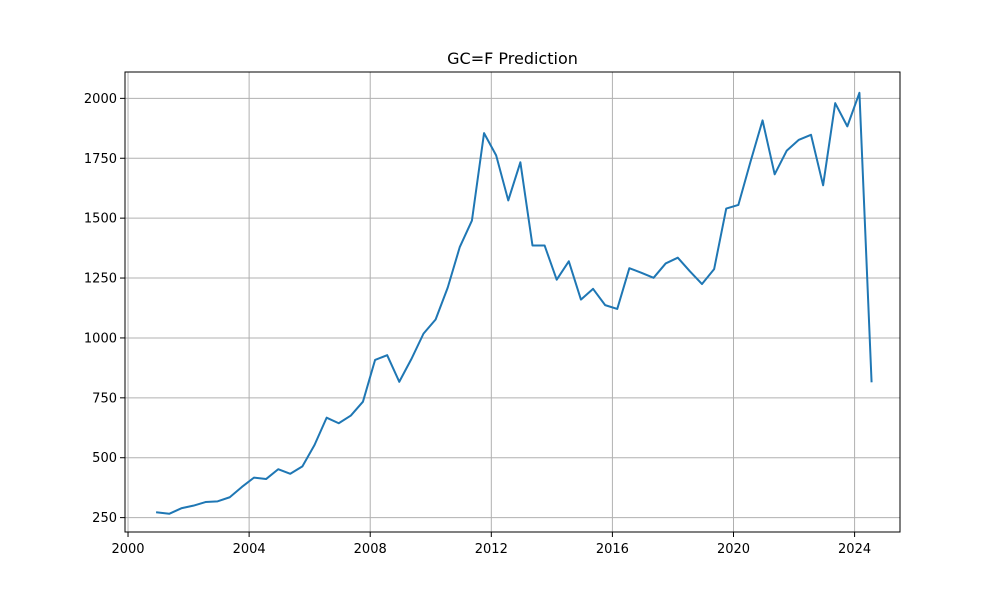 This screenshot has height=604, width=1000. What do you see at coordinates (100, 219) in the screenshot?
I see `y-tick-label: 1500` at bounding box center [100, 219].